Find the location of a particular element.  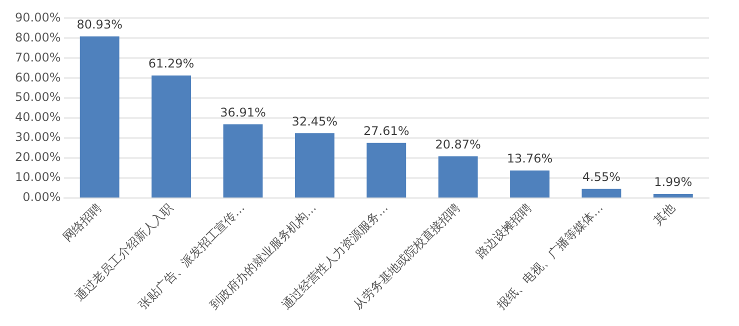

data-label: 32.45% is located at coordinates (315, 121).